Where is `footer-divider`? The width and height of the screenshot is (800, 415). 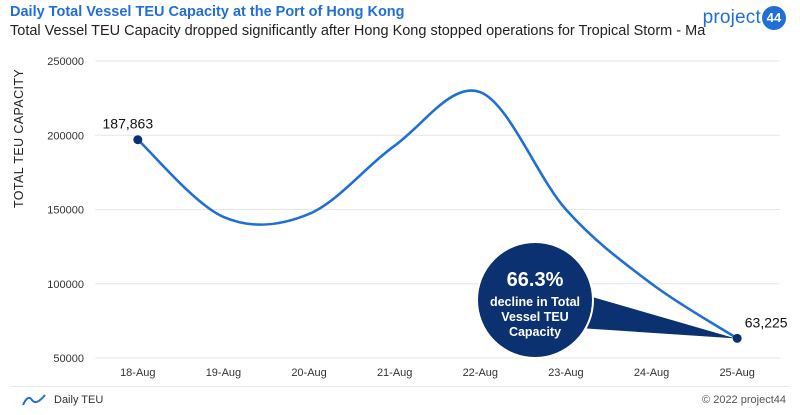
footer-divider is located at coordinates (400, 386).